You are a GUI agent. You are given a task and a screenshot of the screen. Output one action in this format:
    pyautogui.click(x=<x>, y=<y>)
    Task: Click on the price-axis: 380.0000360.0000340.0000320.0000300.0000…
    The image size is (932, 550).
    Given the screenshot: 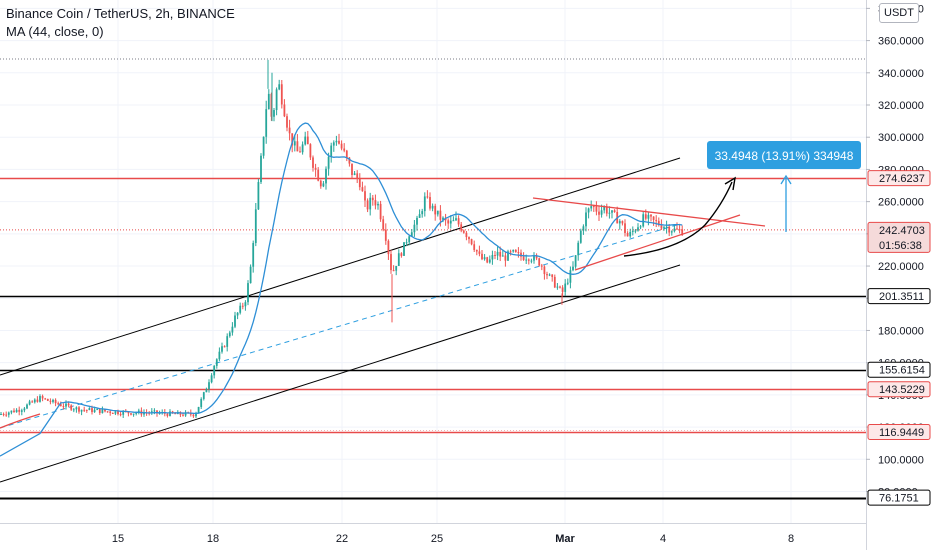 What is the action you would take?
    pyautogui.click(x=899, y=275)
    